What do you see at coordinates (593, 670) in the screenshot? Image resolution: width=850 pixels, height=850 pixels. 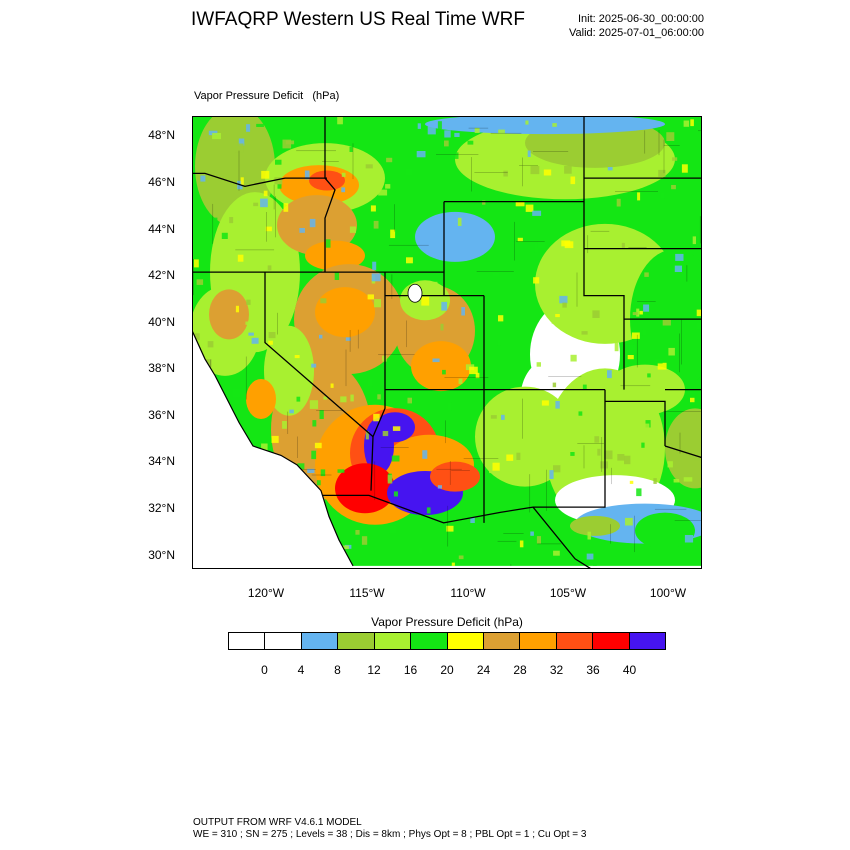 I see `colorbar-label: 36` at bounding box center [593, 670].